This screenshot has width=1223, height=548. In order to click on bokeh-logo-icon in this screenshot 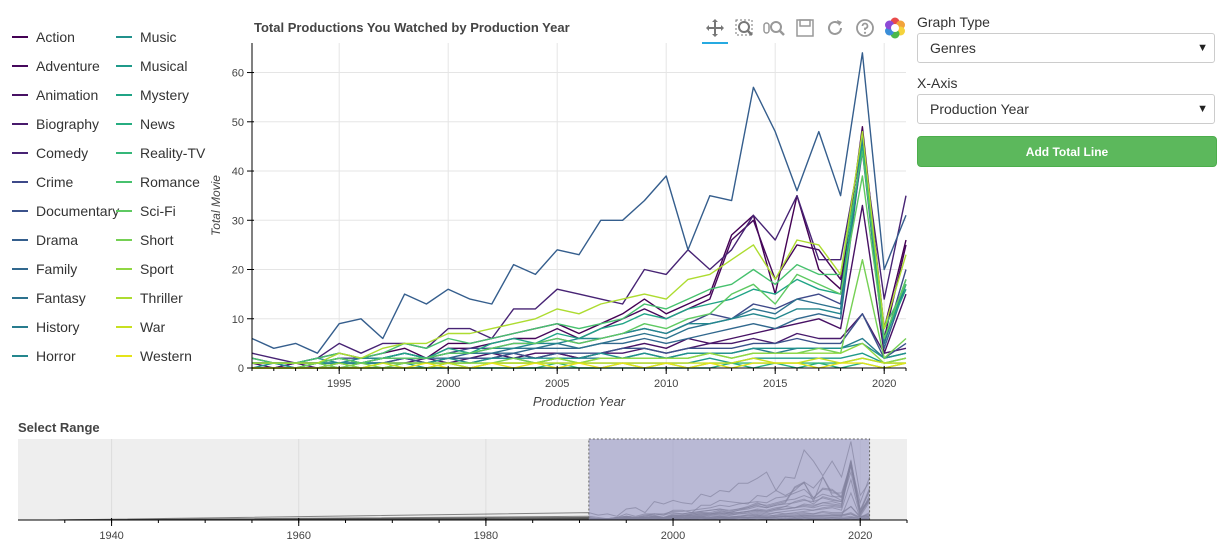, I will do `click(895, 28)`.